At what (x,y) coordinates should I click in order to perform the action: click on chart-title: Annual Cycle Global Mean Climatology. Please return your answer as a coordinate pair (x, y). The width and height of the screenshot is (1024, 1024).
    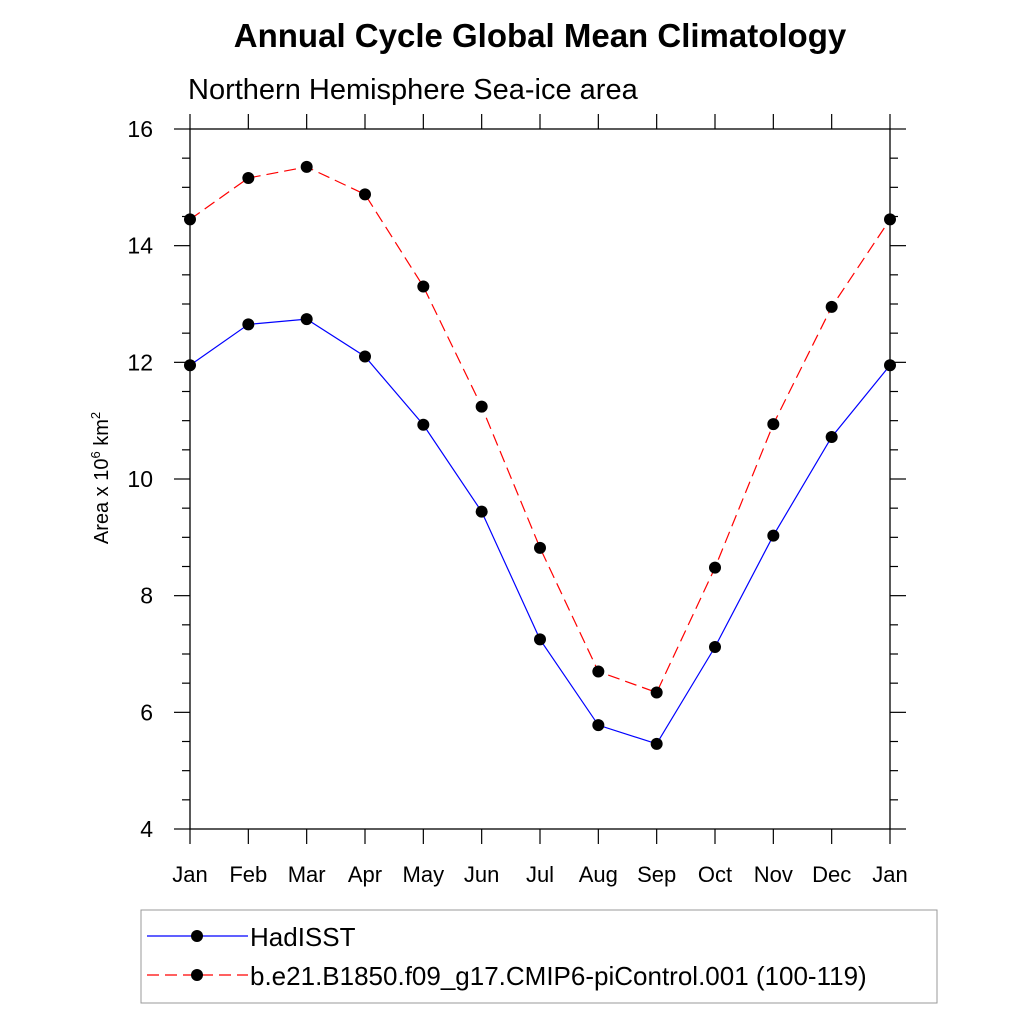
    Looking at the image, I should click on (540, 35).